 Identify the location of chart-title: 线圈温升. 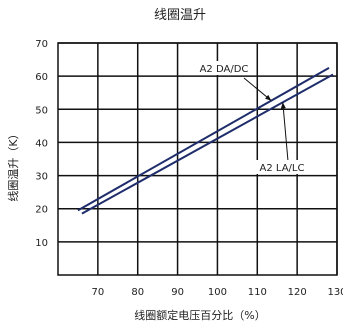
(180, 15).